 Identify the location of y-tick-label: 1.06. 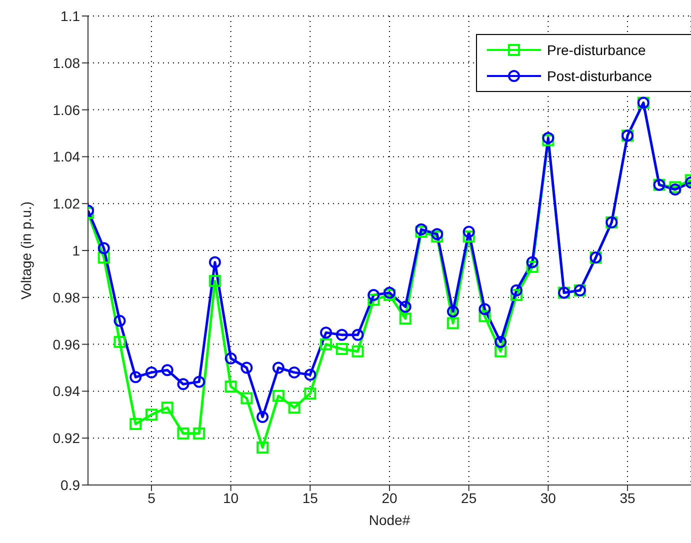
(66, 110).